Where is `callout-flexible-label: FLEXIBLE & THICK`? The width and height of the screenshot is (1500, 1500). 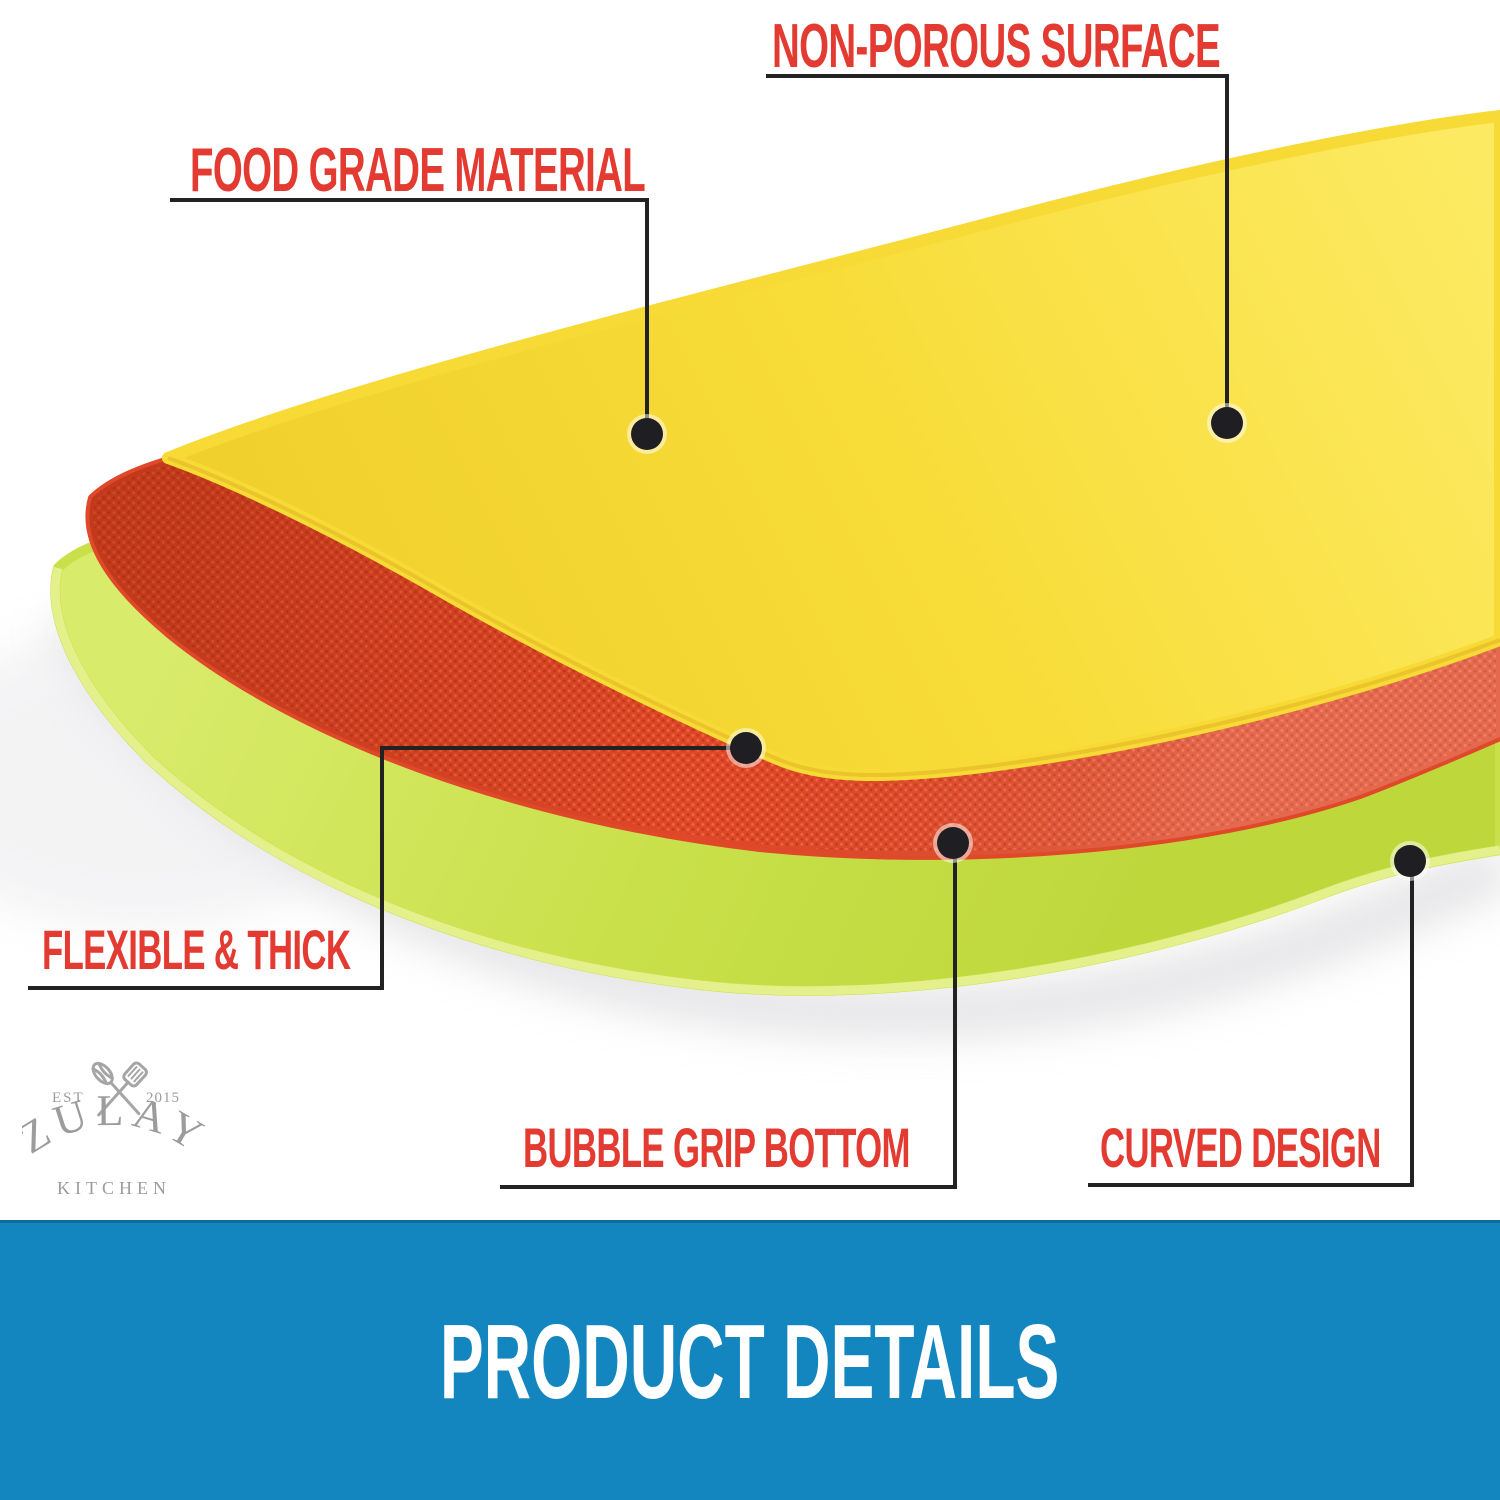 callout-flexible-label: FLEXIBLE & THICK is located at coordinates (196, 949).